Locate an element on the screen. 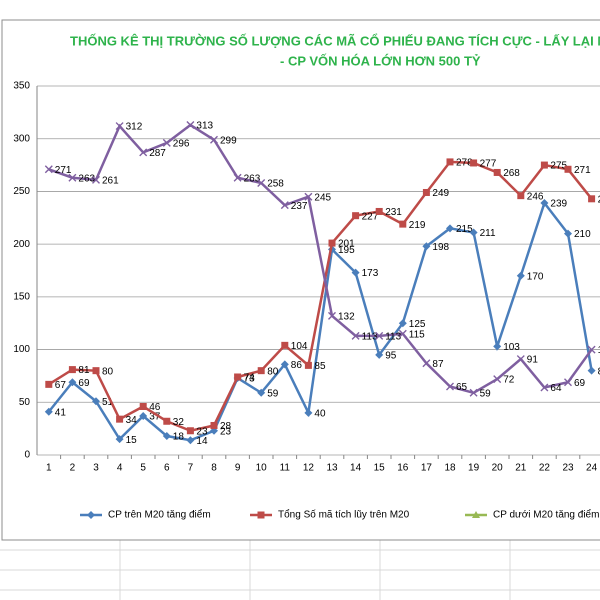  y-tick-label: 300 is located at coordinates (21, 138).